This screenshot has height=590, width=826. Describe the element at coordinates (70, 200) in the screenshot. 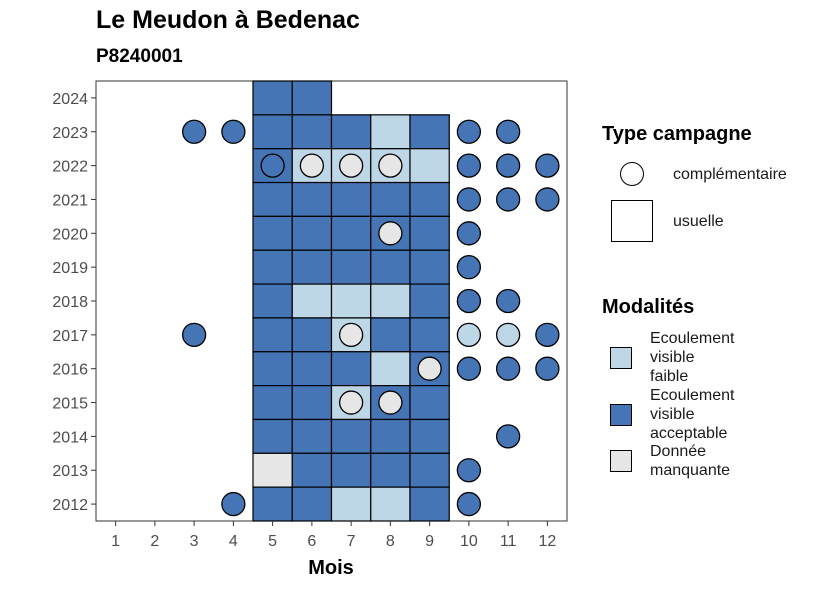

I see `y-tick-label-2021: 2021` at that location.